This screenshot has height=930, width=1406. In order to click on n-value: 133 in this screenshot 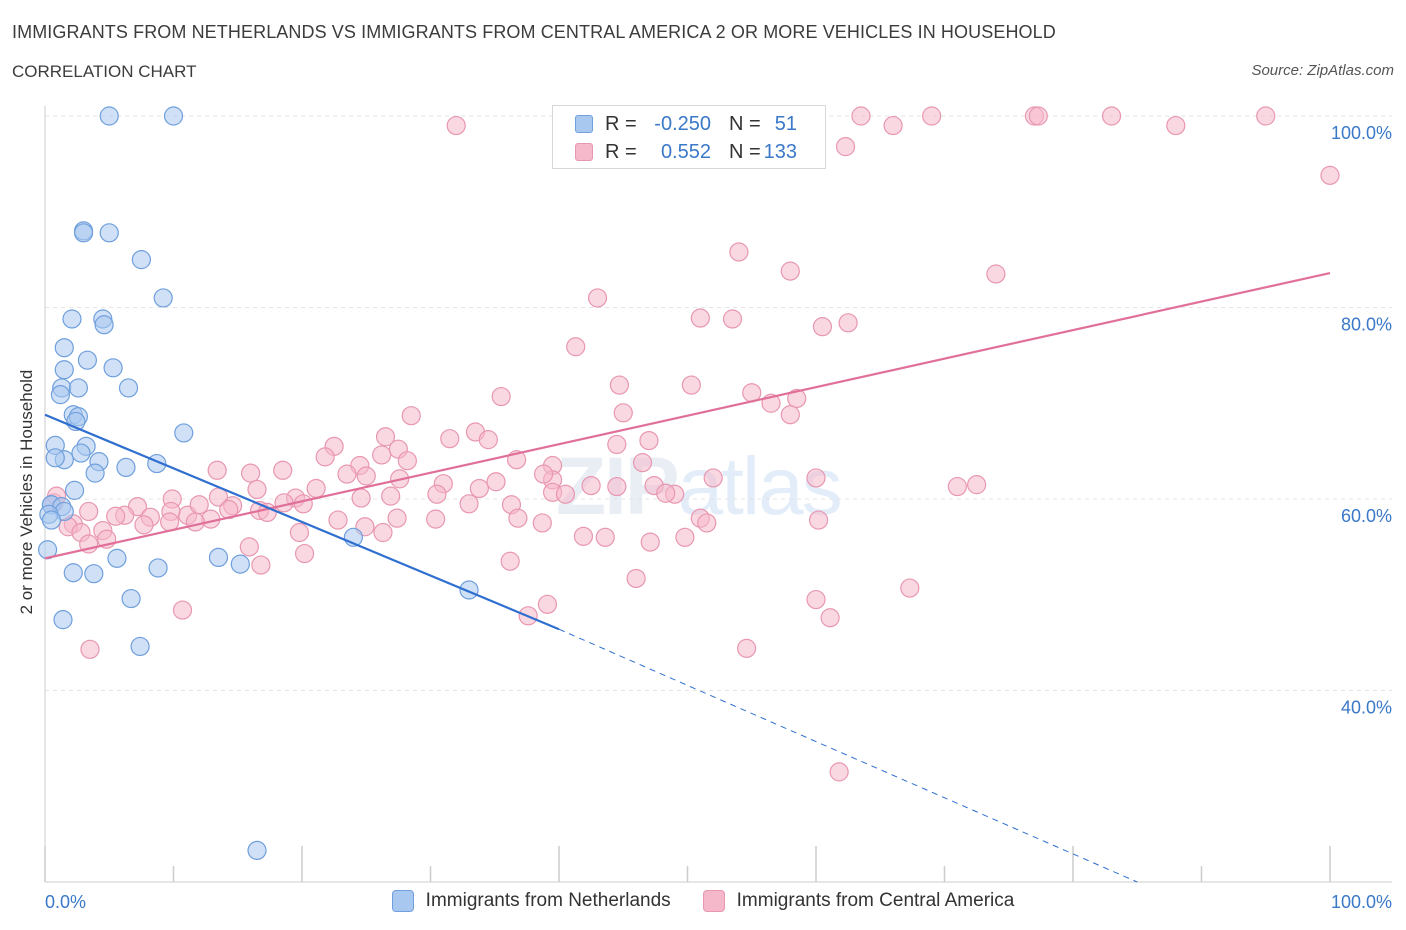, I will do `click(780, 151)`.